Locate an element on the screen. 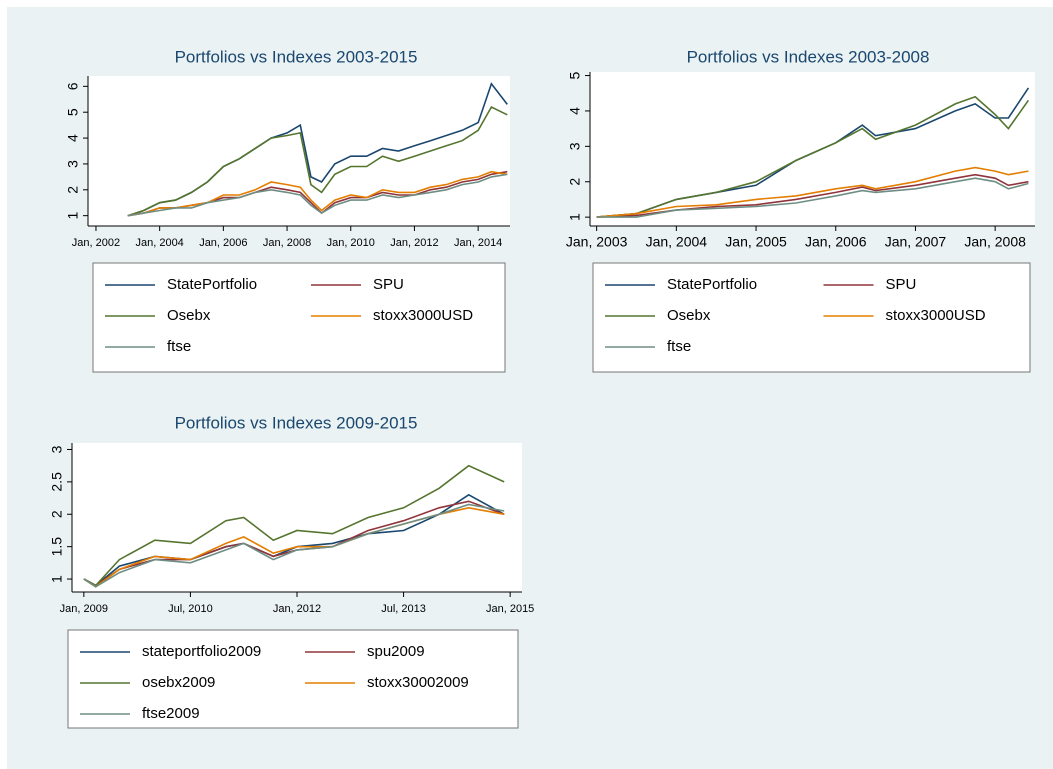 This screenshot has height=769, width=1053. x-tick-label: Jan, 2002 is located at coordinates (96, 243).